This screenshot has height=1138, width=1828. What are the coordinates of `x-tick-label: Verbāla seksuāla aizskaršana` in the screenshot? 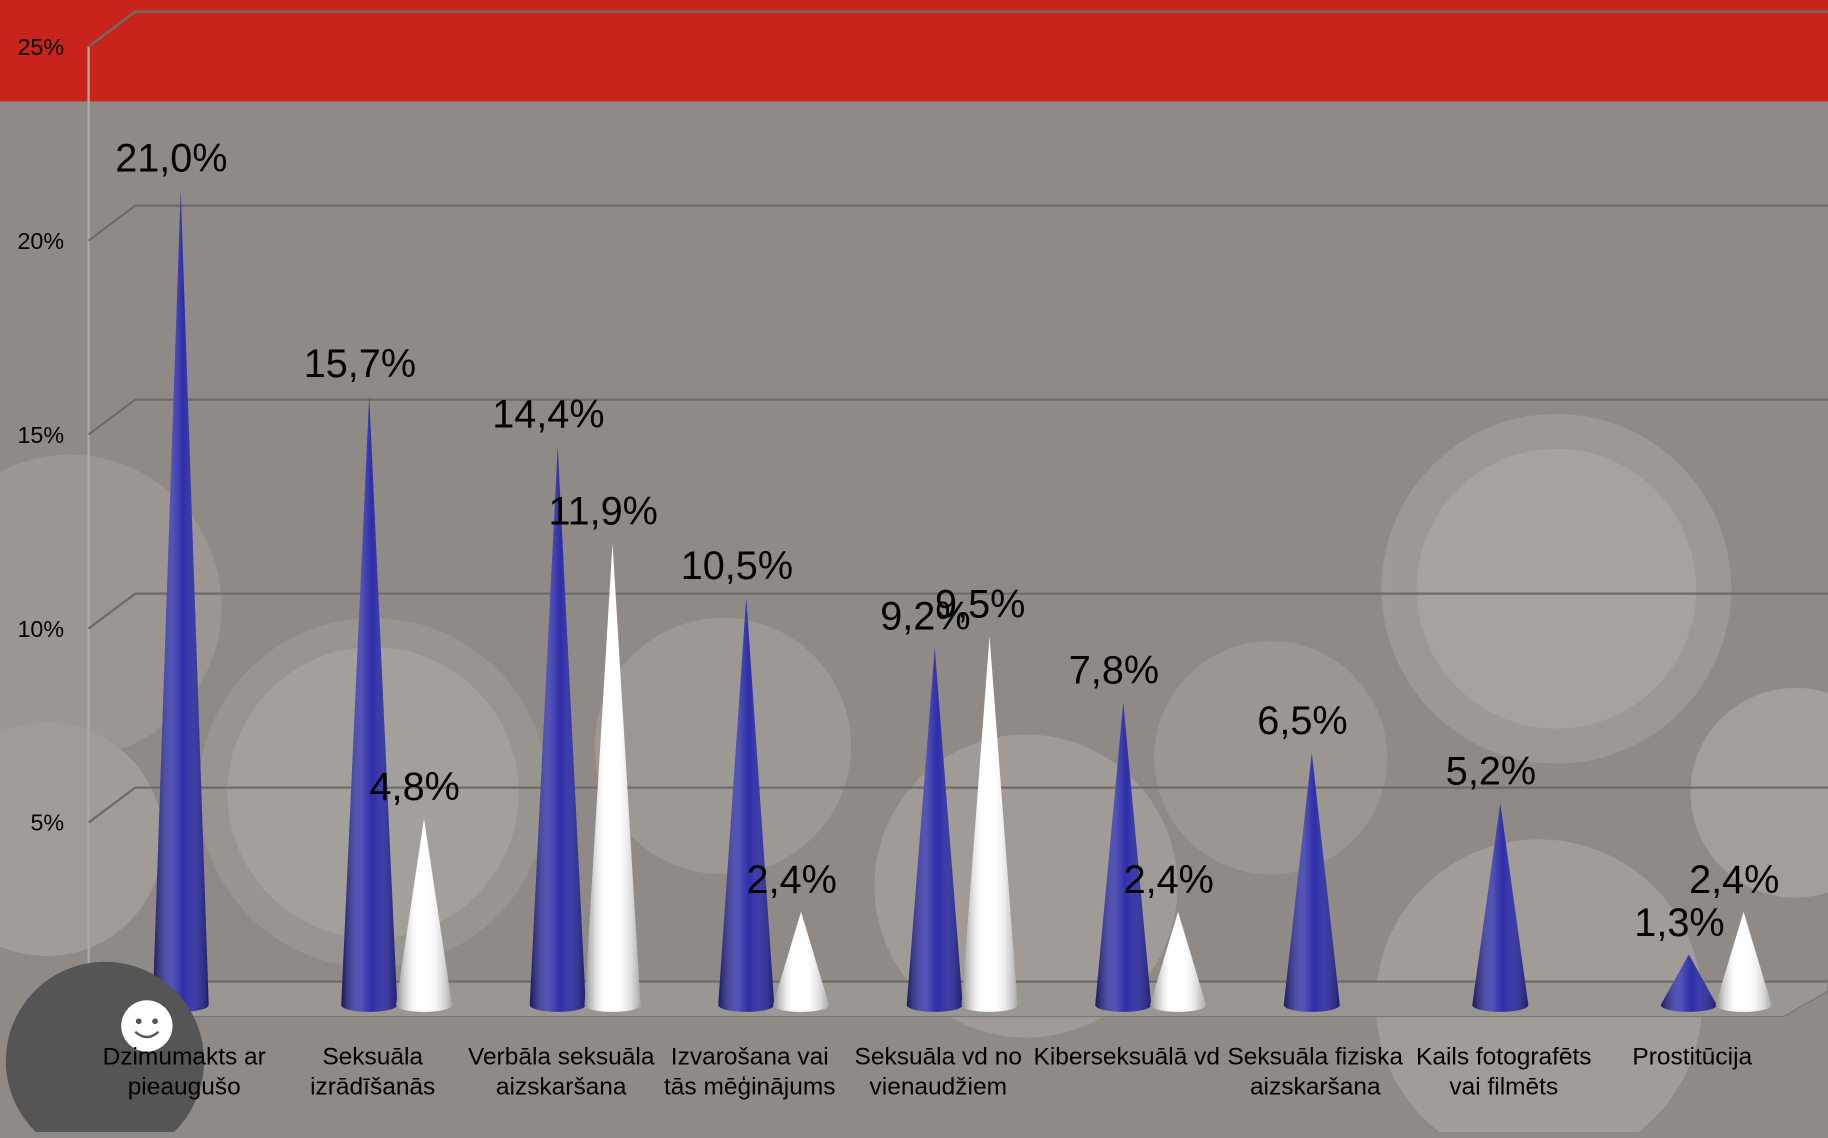 It's located at (561, 1072).